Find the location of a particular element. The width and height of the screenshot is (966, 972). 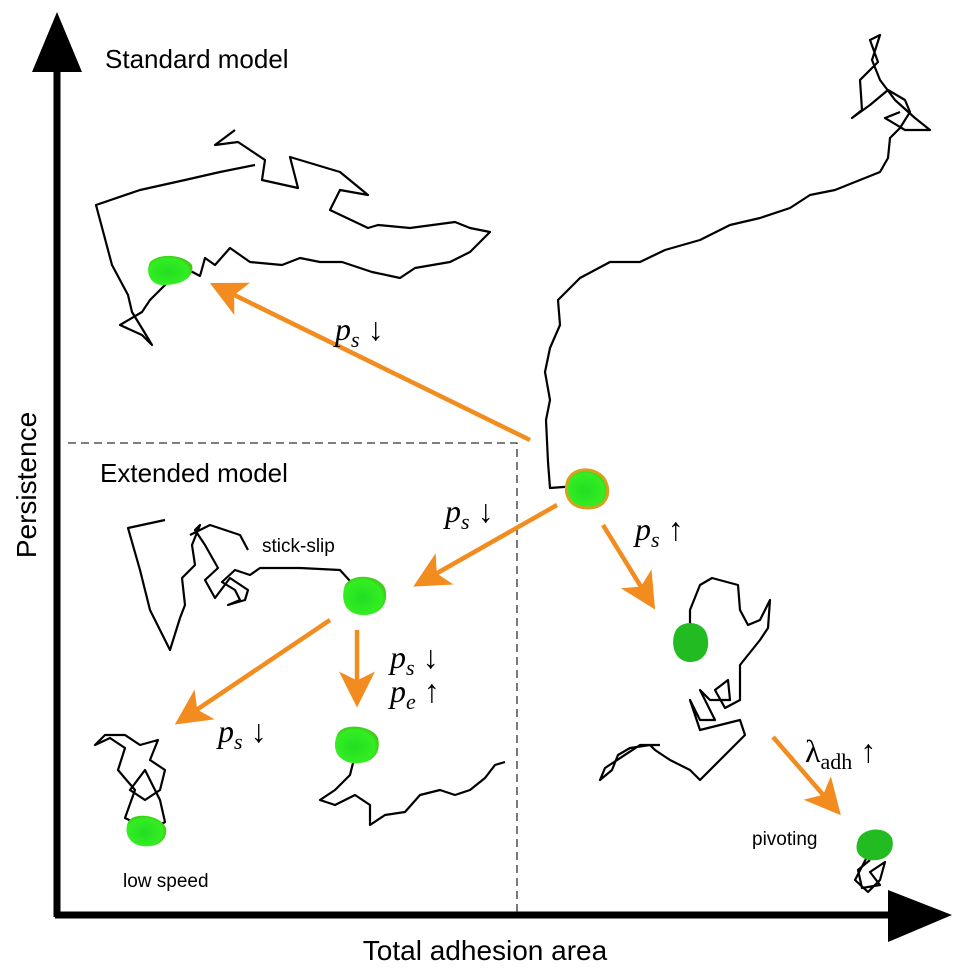

title: Standard model is located at coordinates (197, 59).